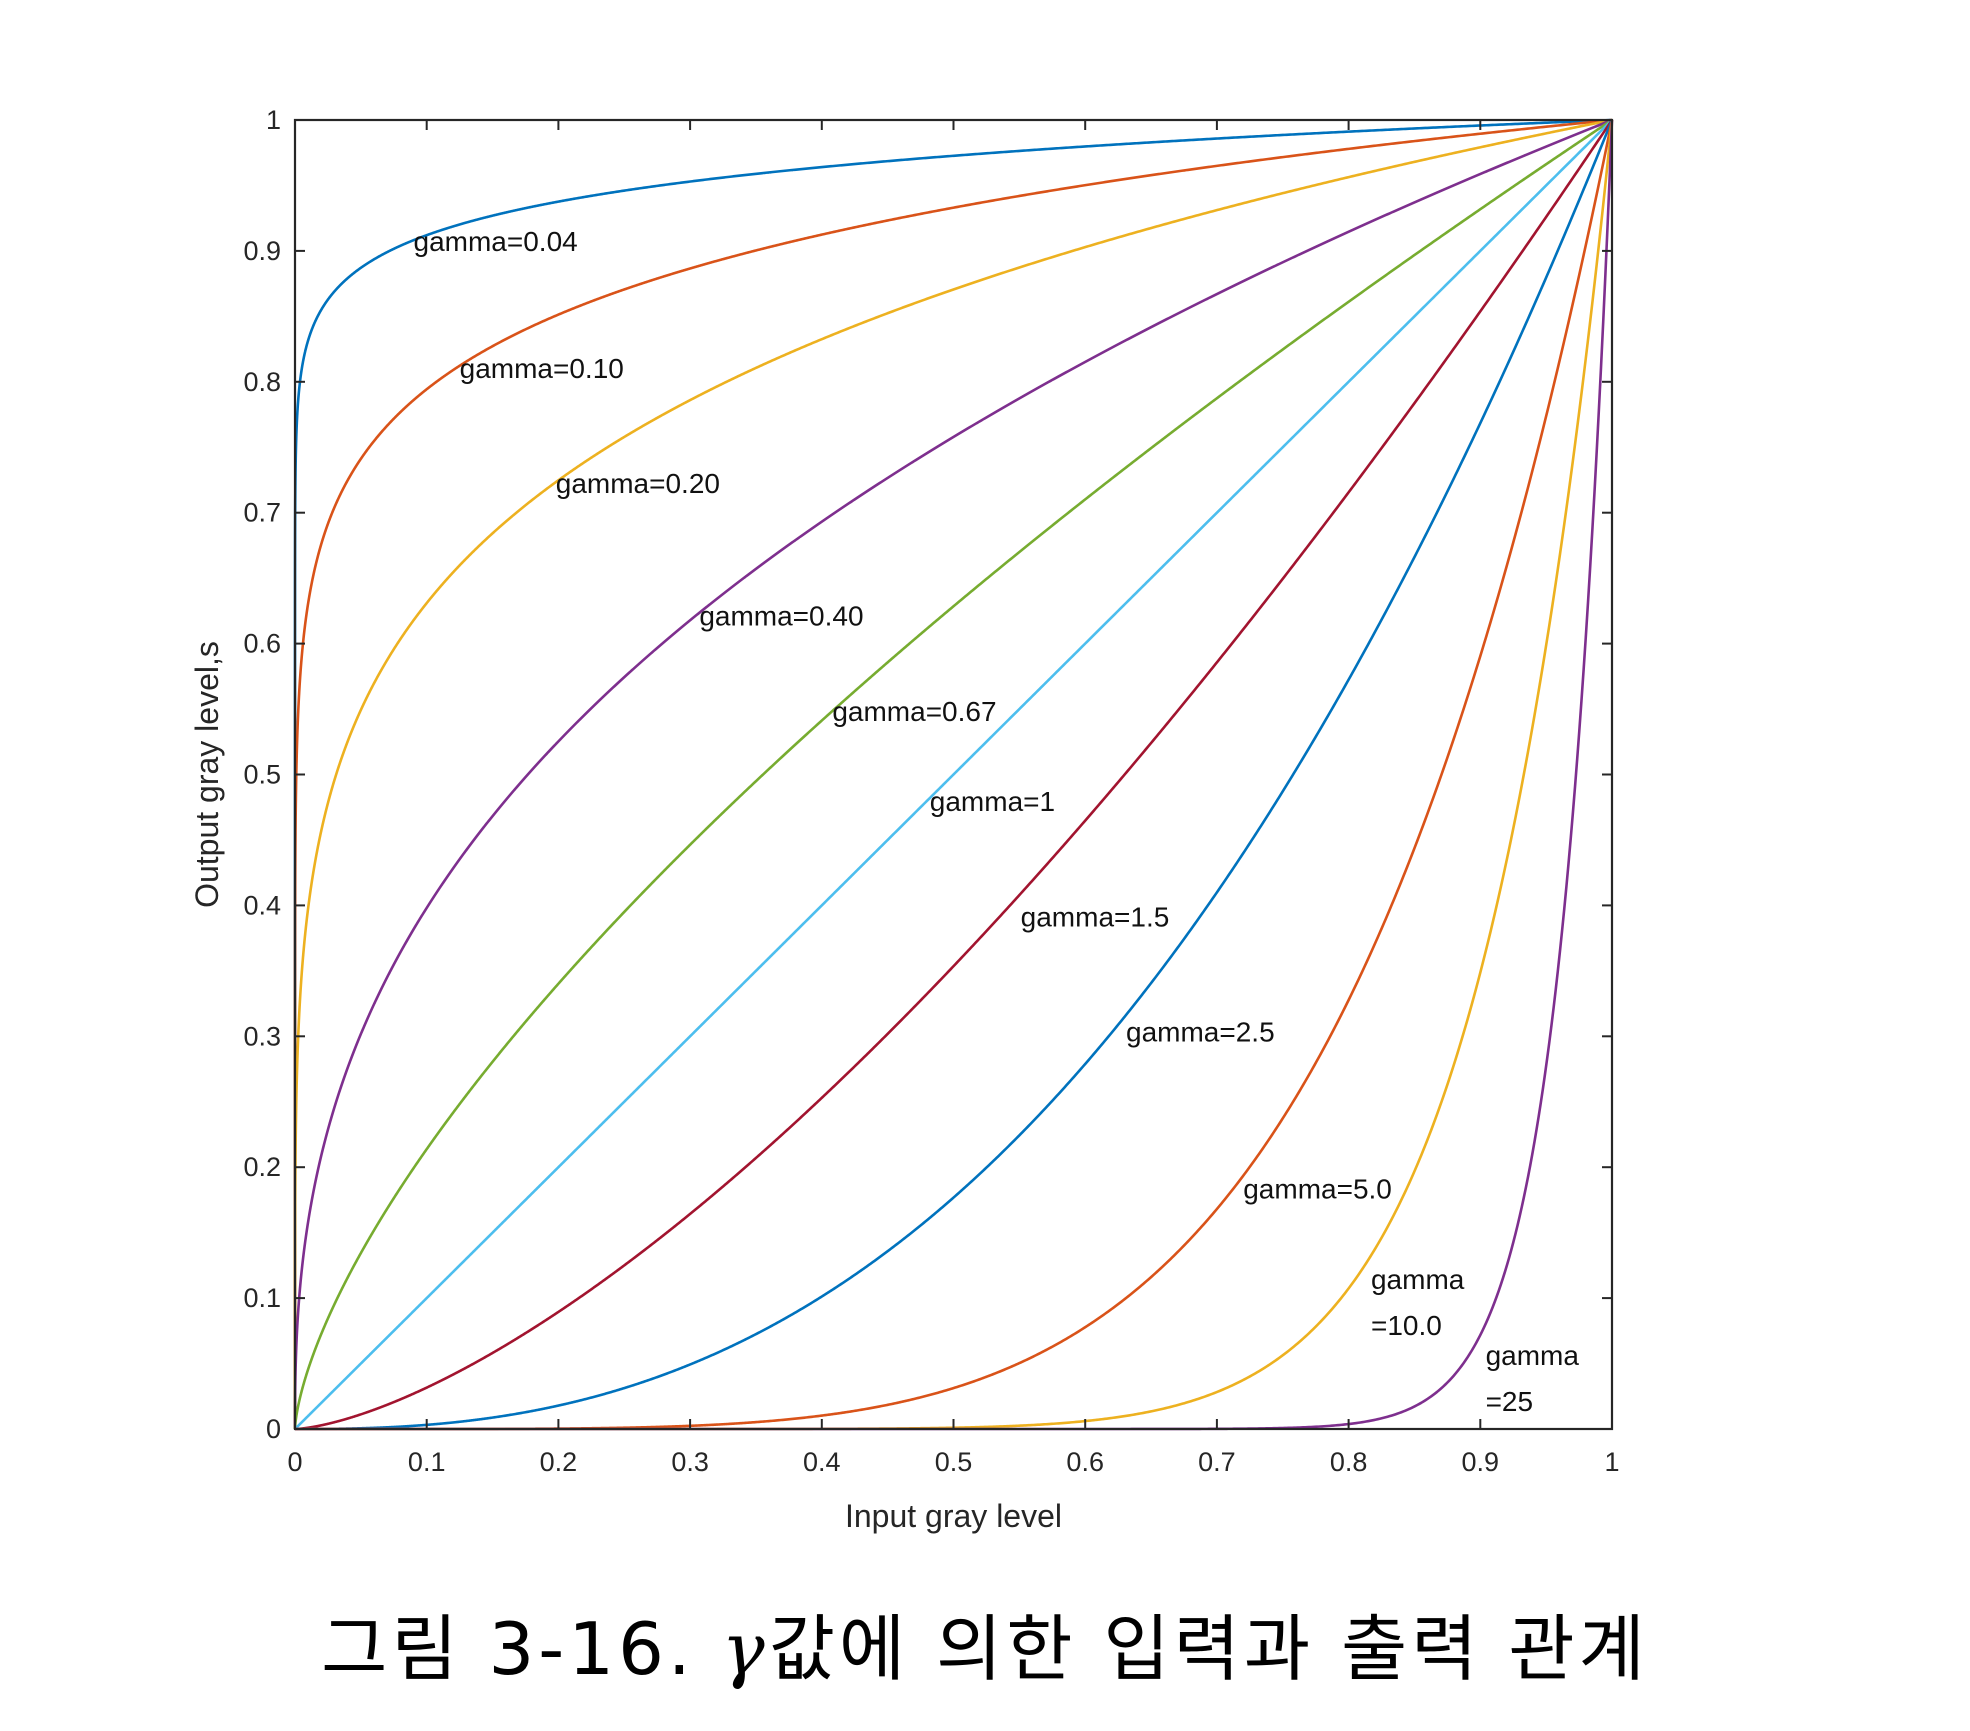 Image resolution: width=1970 pixels, height=1731 pixels. I want to click on curve-label: gamma=0.20, so click(638, 483).